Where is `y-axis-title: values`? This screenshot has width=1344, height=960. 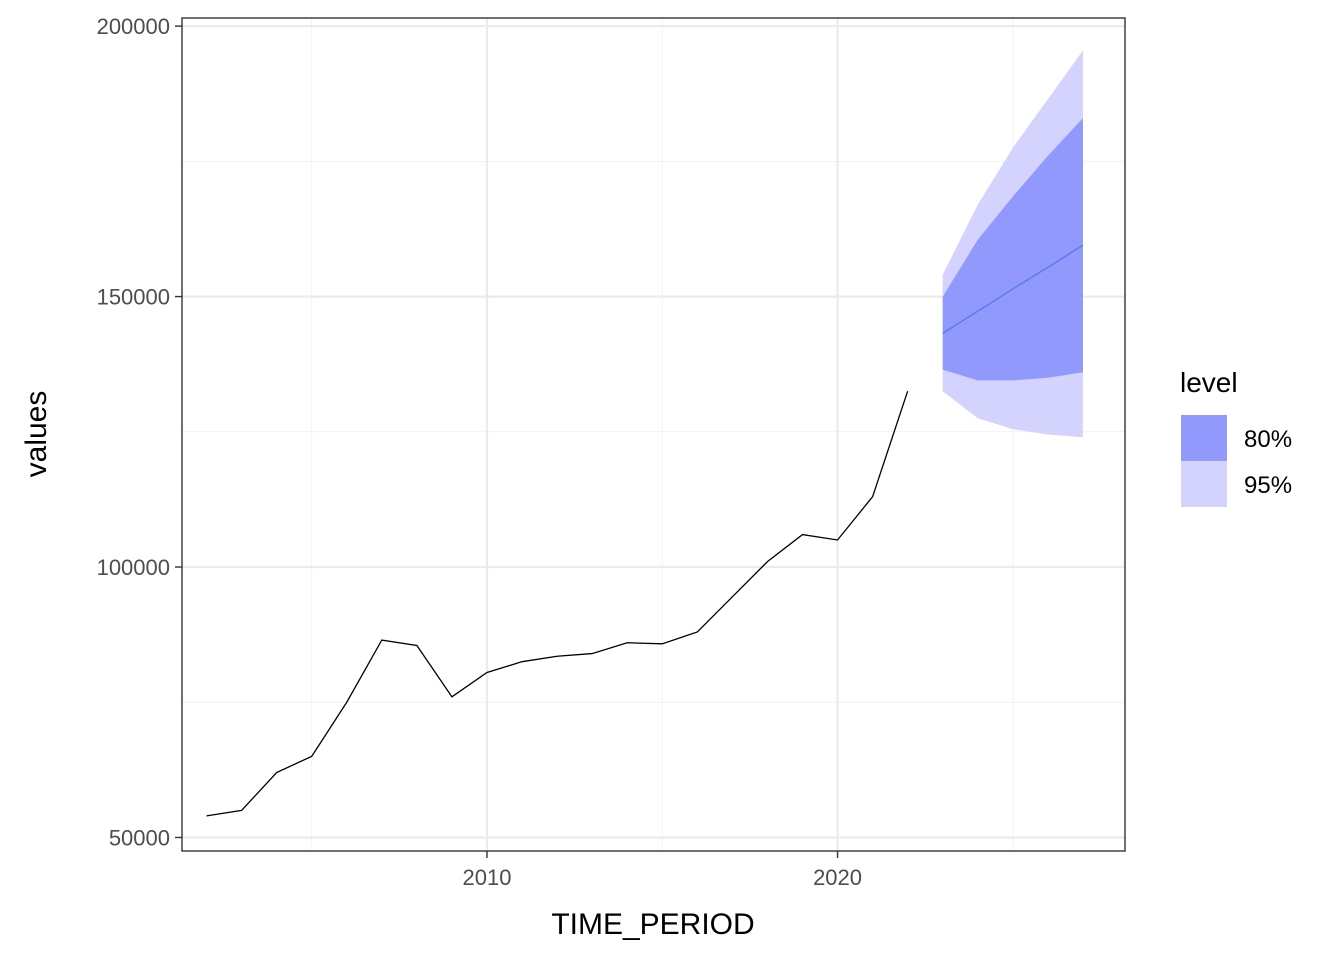
y-axis-title: values is located at coordinates (36, 434).